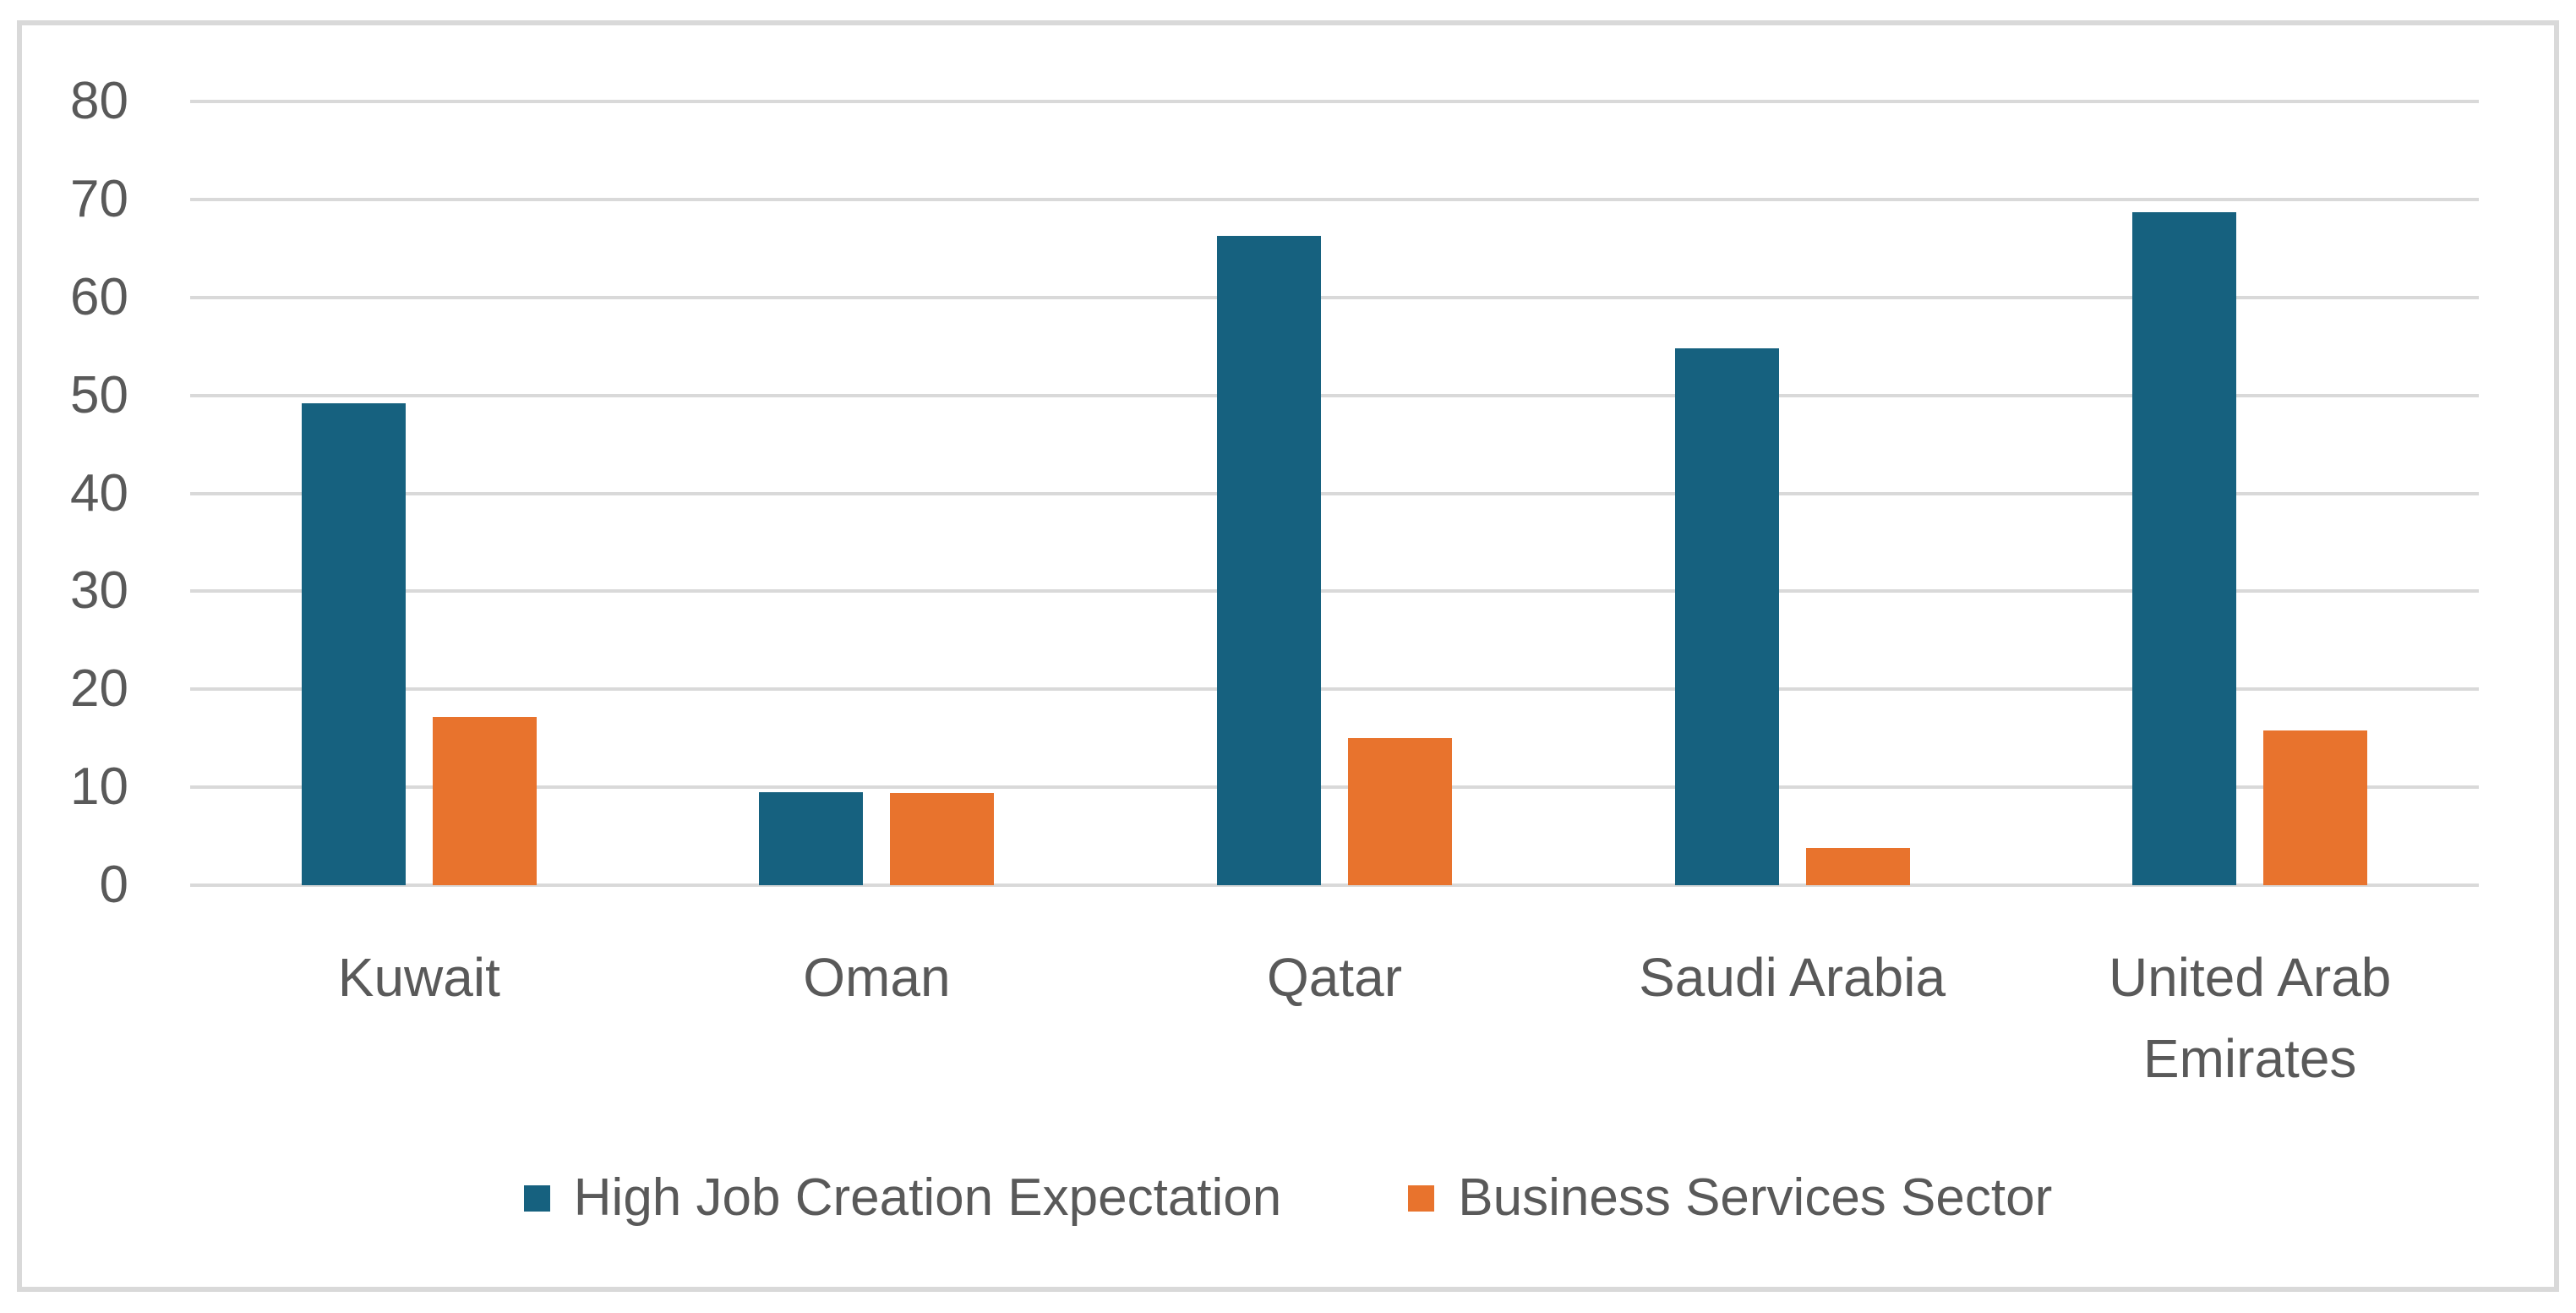  I want to click on gridline-y50, so click(1334, 395).